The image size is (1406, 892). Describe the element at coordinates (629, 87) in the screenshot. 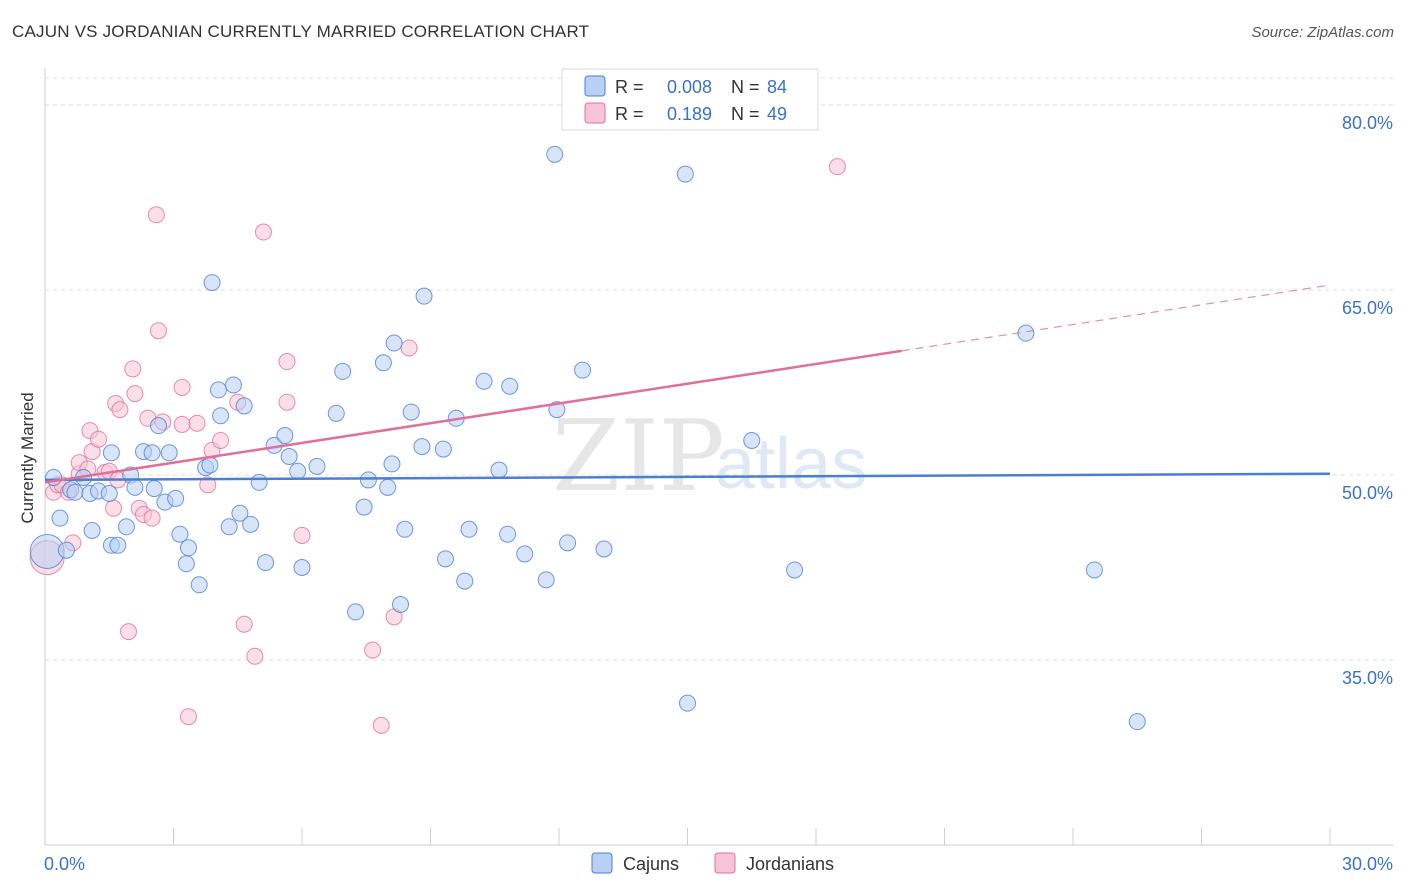

I see `legend-r-label-cajuns: R =` at that location.